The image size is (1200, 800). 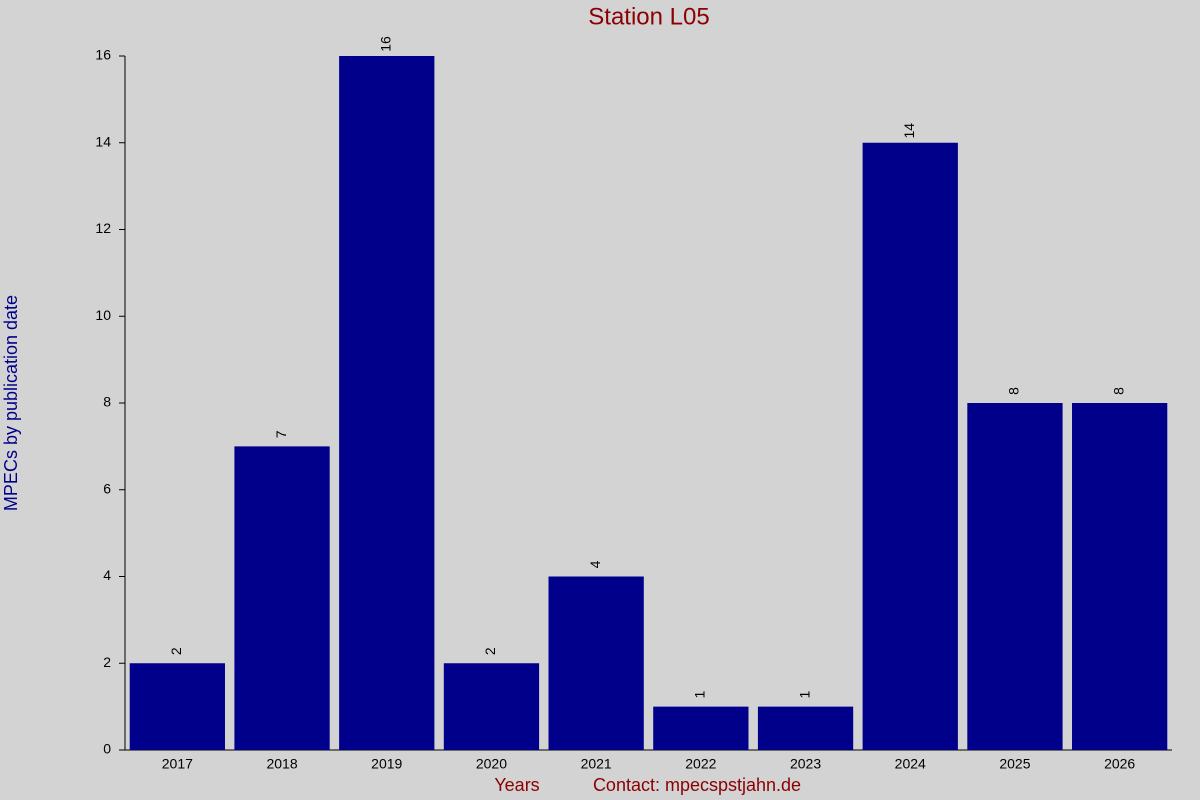 What do you see at coordinates (107, 488) in the screenshot?
I see `y-tick-label: 6` at bounding box center [107, 488].